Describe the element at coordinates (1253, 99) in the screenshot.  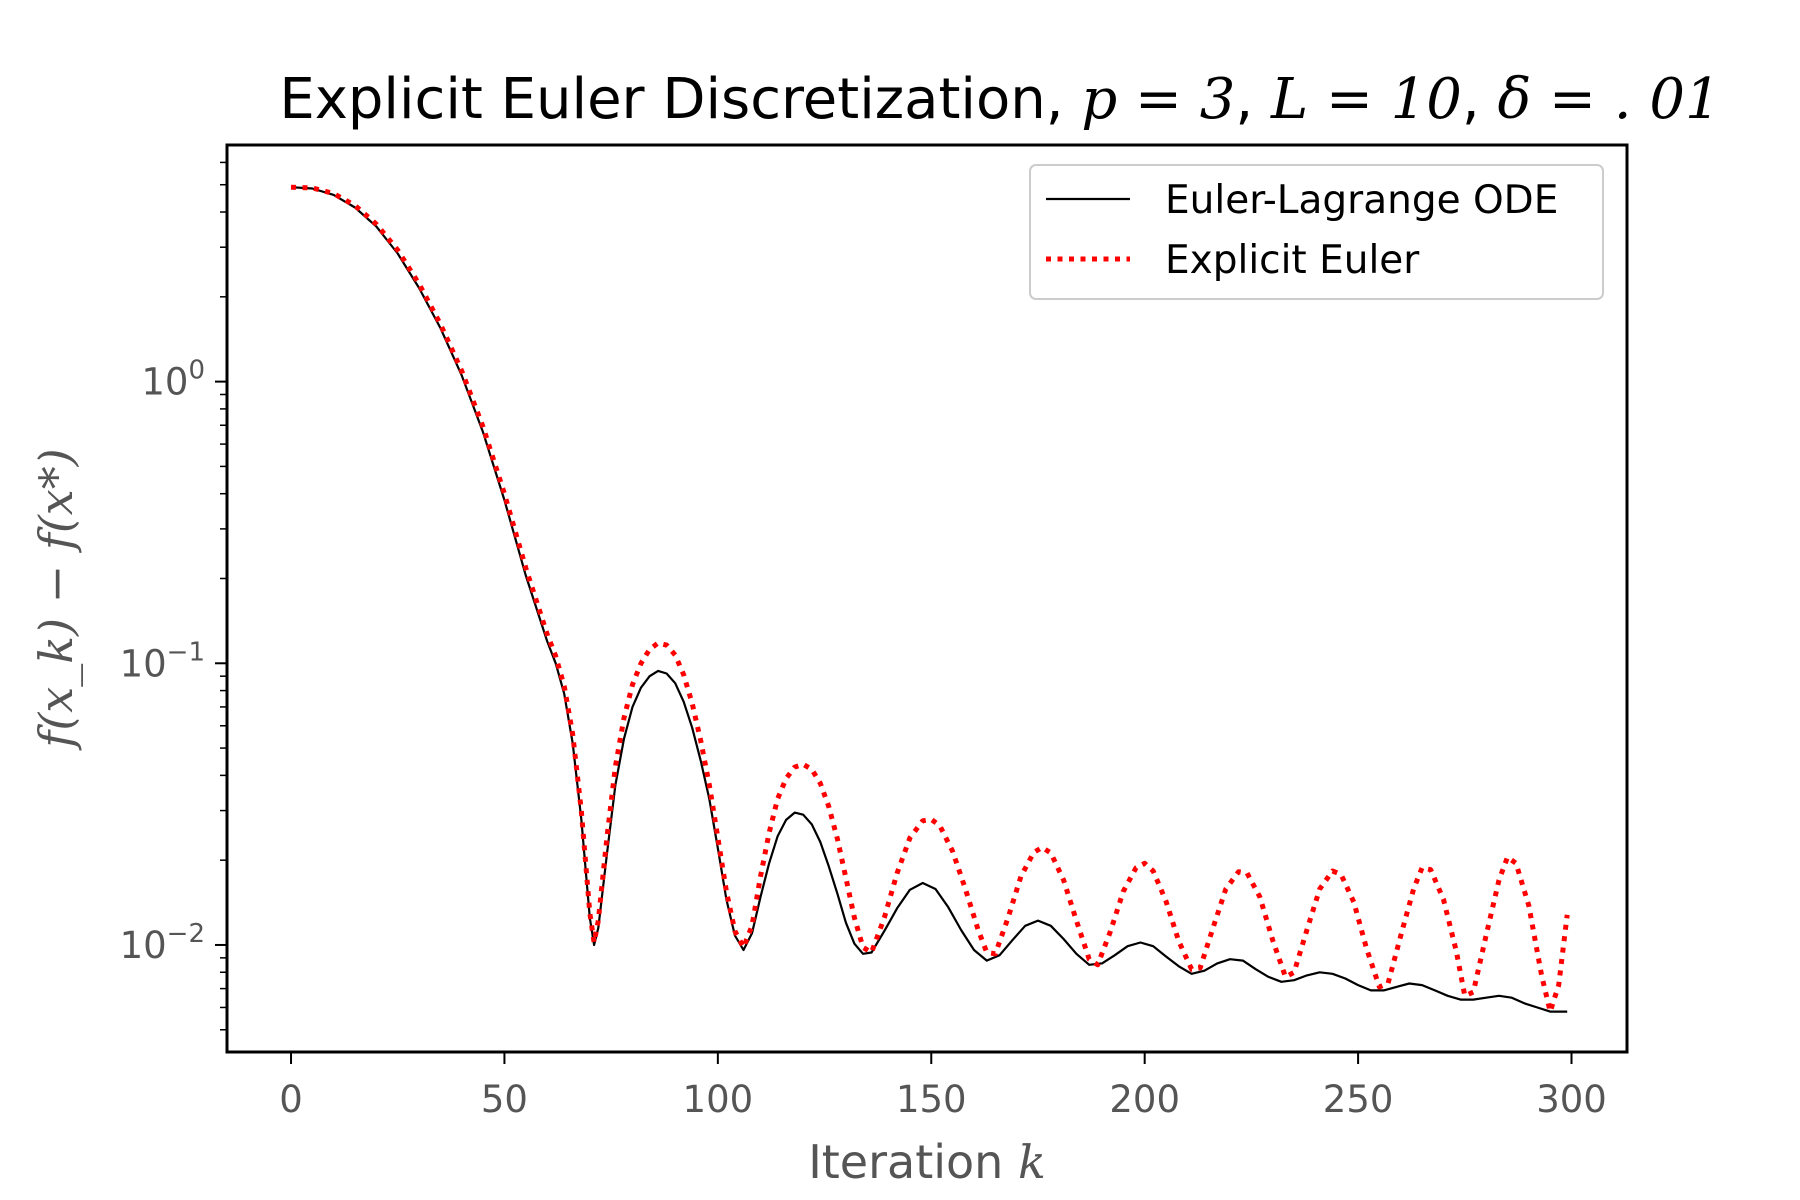
I see `chart-title-sep1: ,` at that location.